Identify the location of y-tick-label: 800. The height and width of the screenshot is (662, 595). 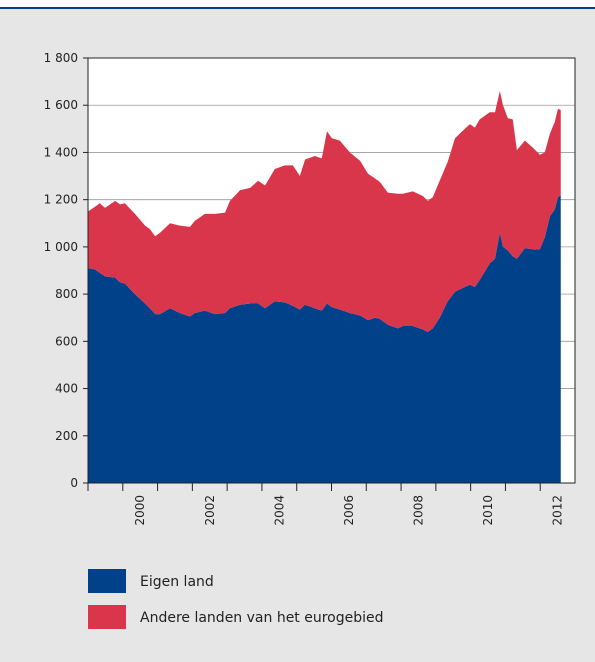
(66, 294).